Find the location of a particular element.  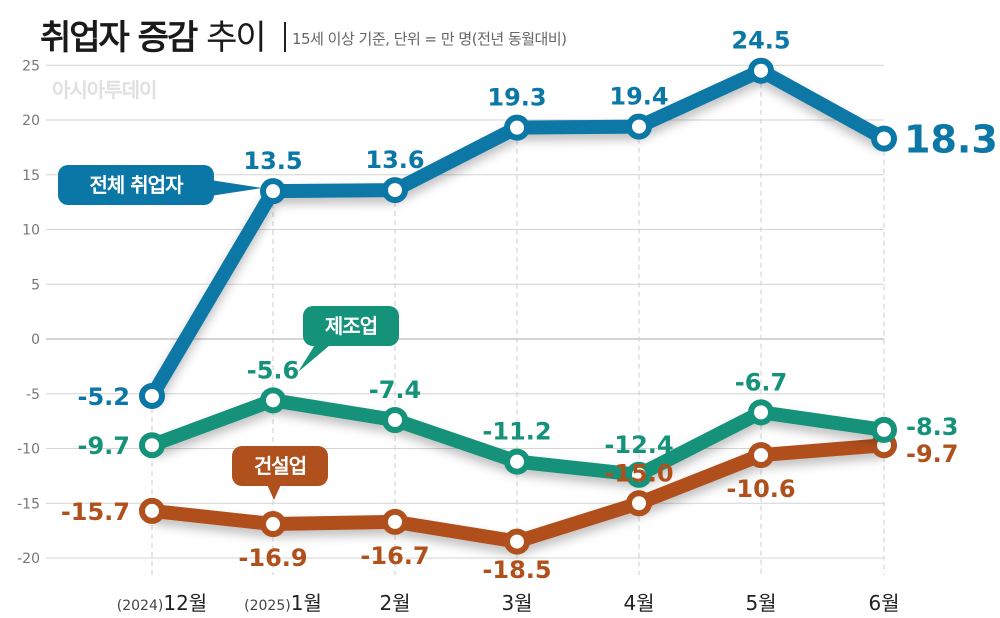

x-tick-label: (2024)12월 is located at coordinates (162, 603).